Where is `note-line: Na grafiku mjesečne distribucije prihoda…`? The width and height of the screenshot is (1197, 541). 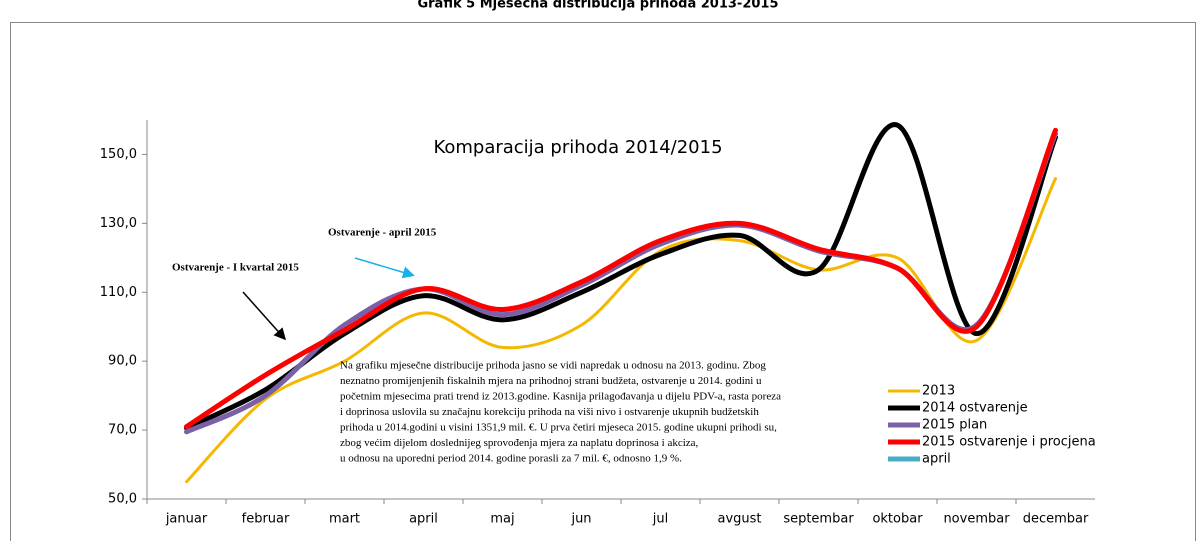
note-line: Na grafiku mjesečne distribucije prihoda… is located at coordinates (553, 366).